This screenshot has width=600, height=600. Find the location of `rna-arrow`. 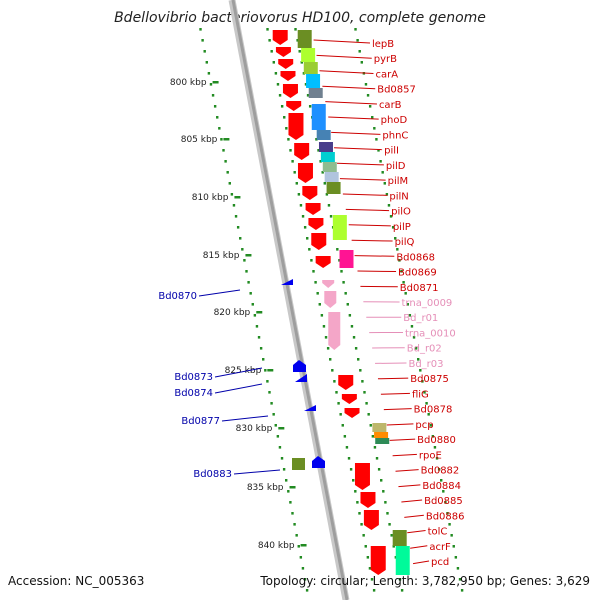

rna-arrow is located at coordinates (334, 331).